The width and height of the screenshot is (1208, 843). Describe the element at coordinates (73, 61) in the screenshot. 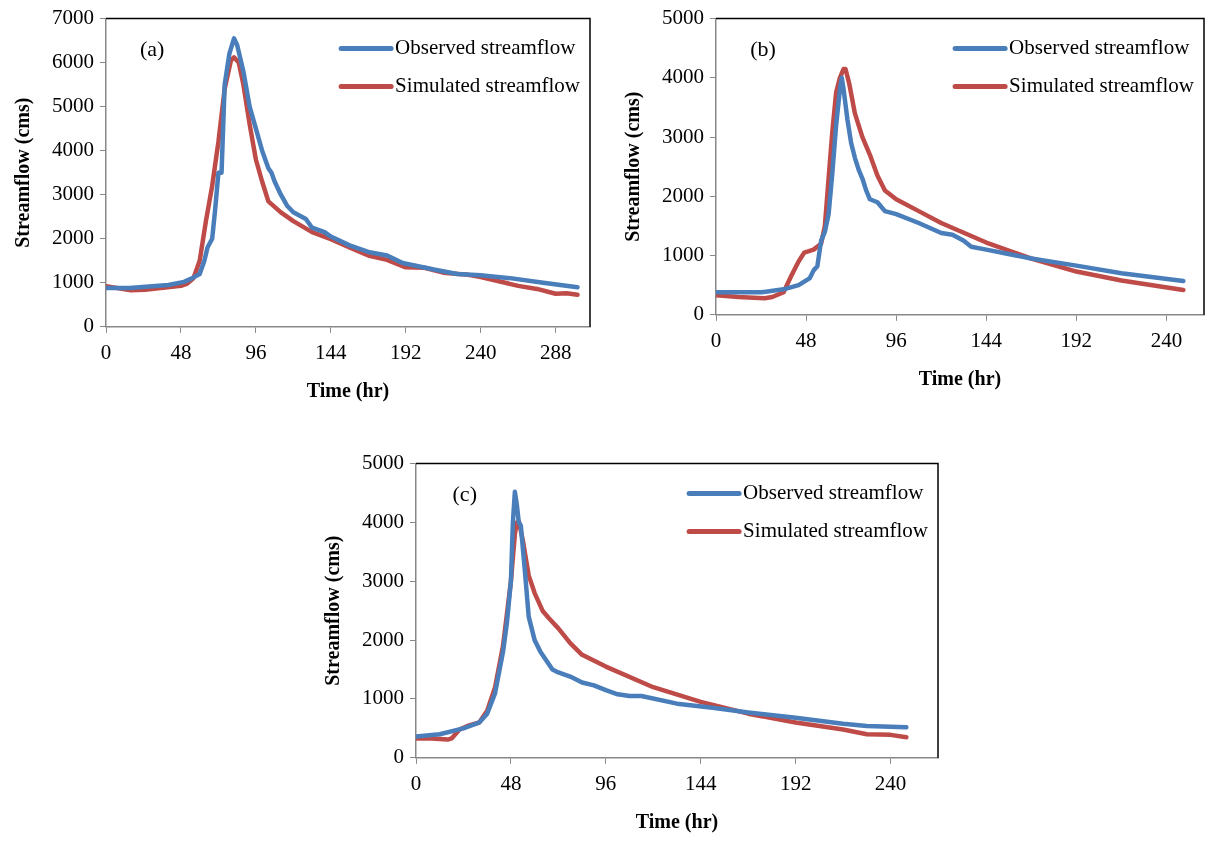

I see `y-tick-label: 6000` at that location.